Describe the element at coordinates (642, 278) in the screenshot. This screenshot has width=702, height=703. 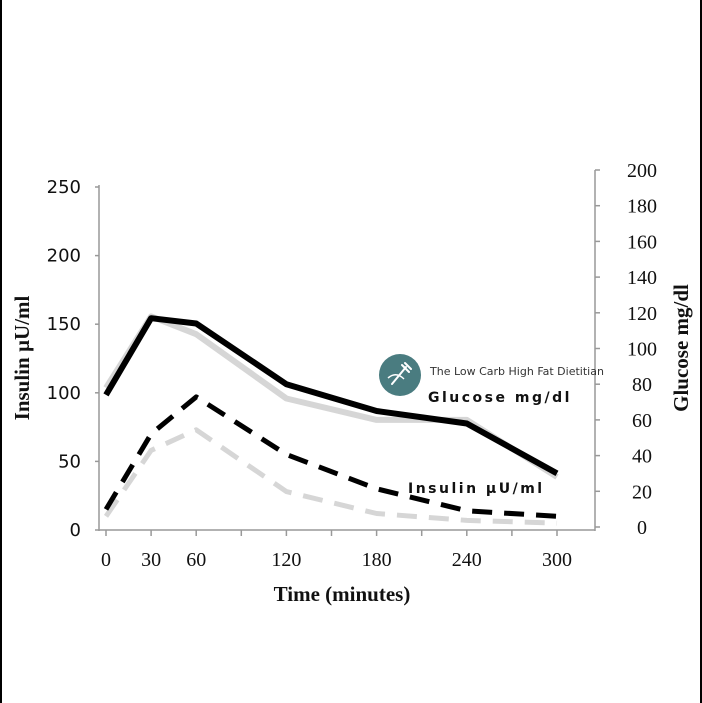
I see `right-tick-label: 140` at that location.